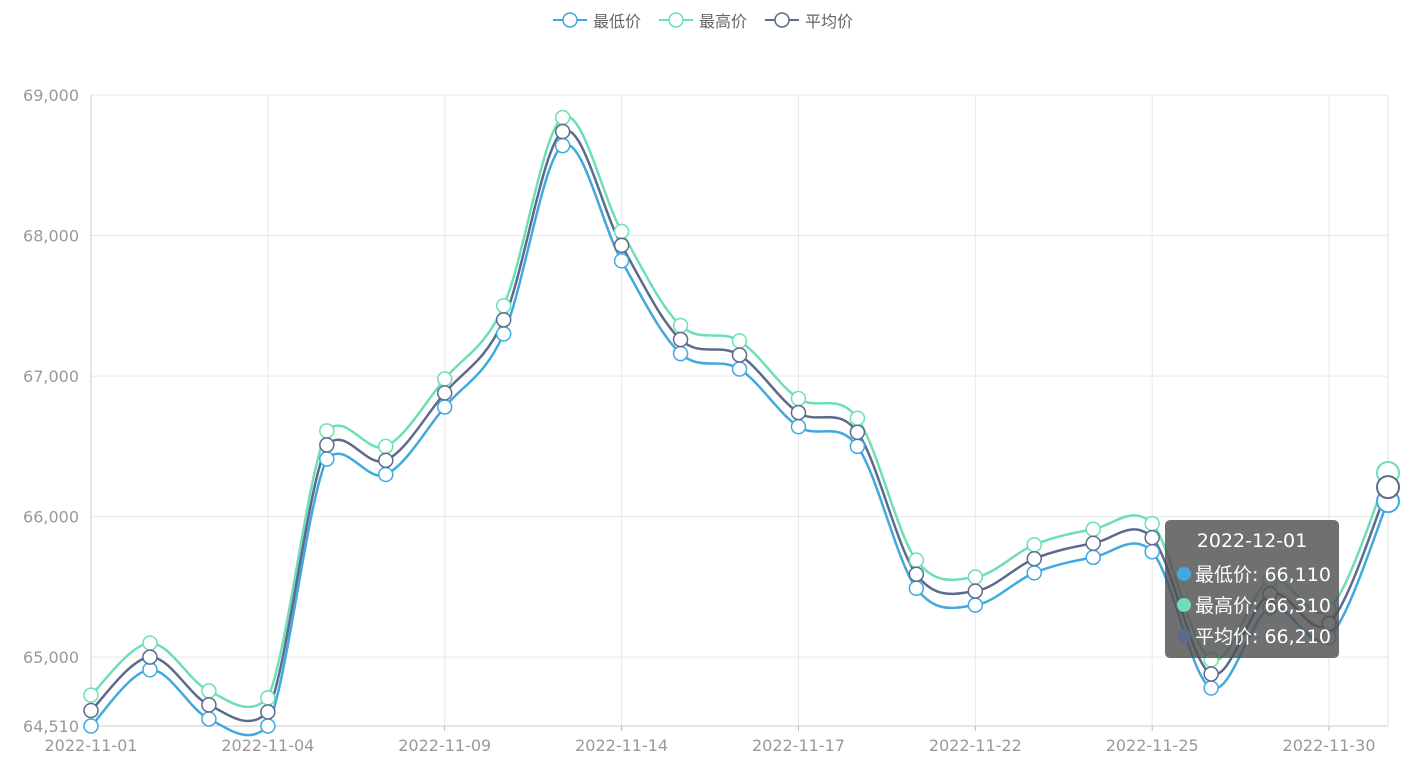 The width and height of the screenshot is (1406, 760). Describe the element at coordinates (675, 20) in the screenshot. I see `legend-high-icon` at that location.